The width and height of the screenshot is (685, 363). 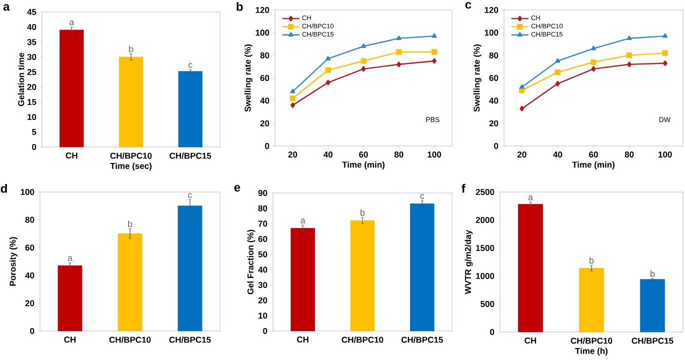 What do you see at coordinates (239, 6) in the screenshot?
I see `chart-title: b` at bounding box center [239, 6].